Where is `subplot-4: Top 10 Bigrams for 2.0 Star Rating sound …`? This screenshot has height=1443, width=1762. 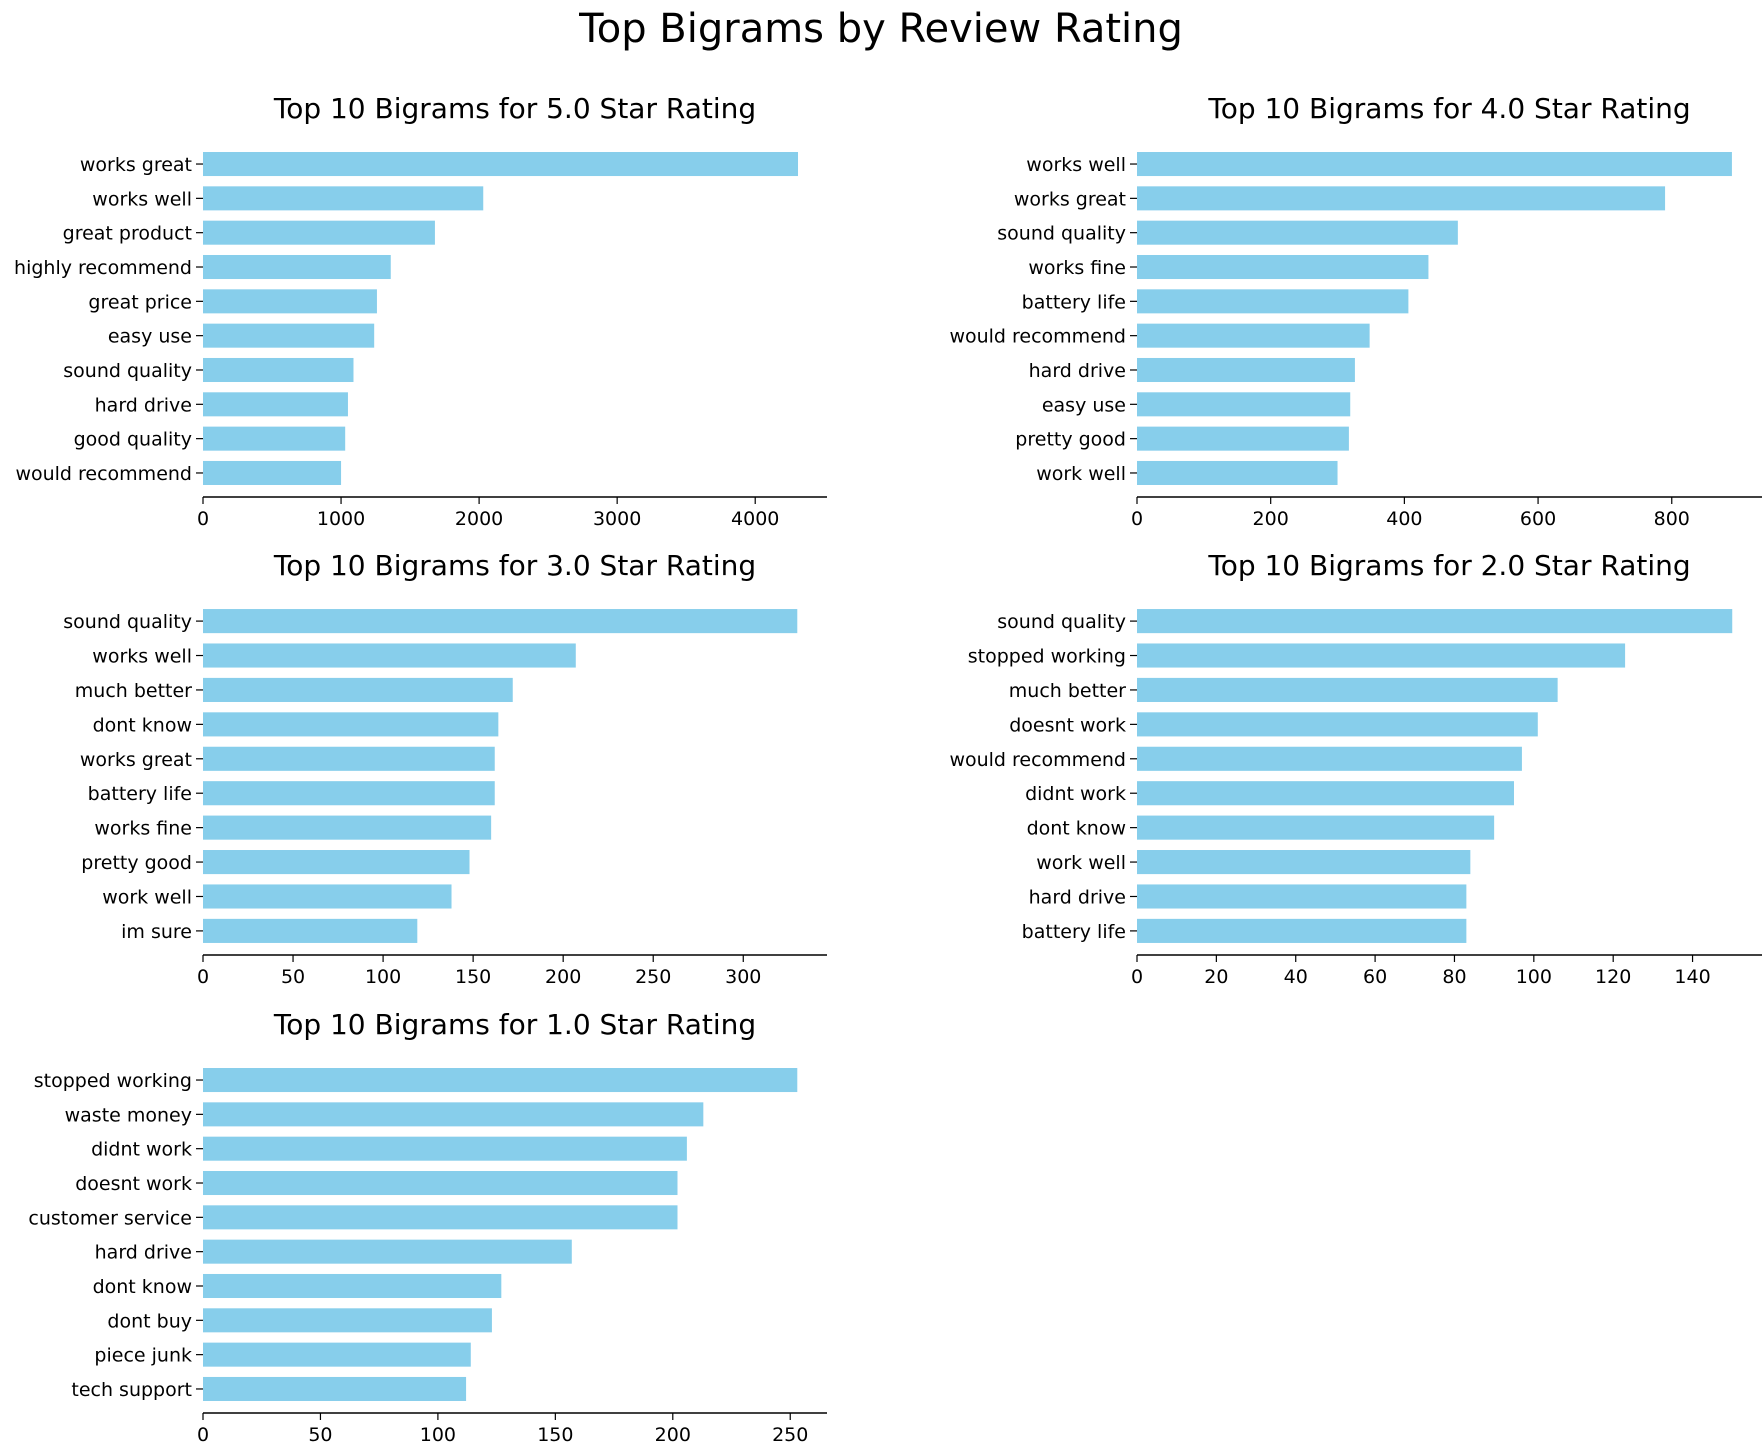 subplot-4: Top 10 Bigrams for 2.0 Star Rating sound … is located at coordinates (1355, 768).